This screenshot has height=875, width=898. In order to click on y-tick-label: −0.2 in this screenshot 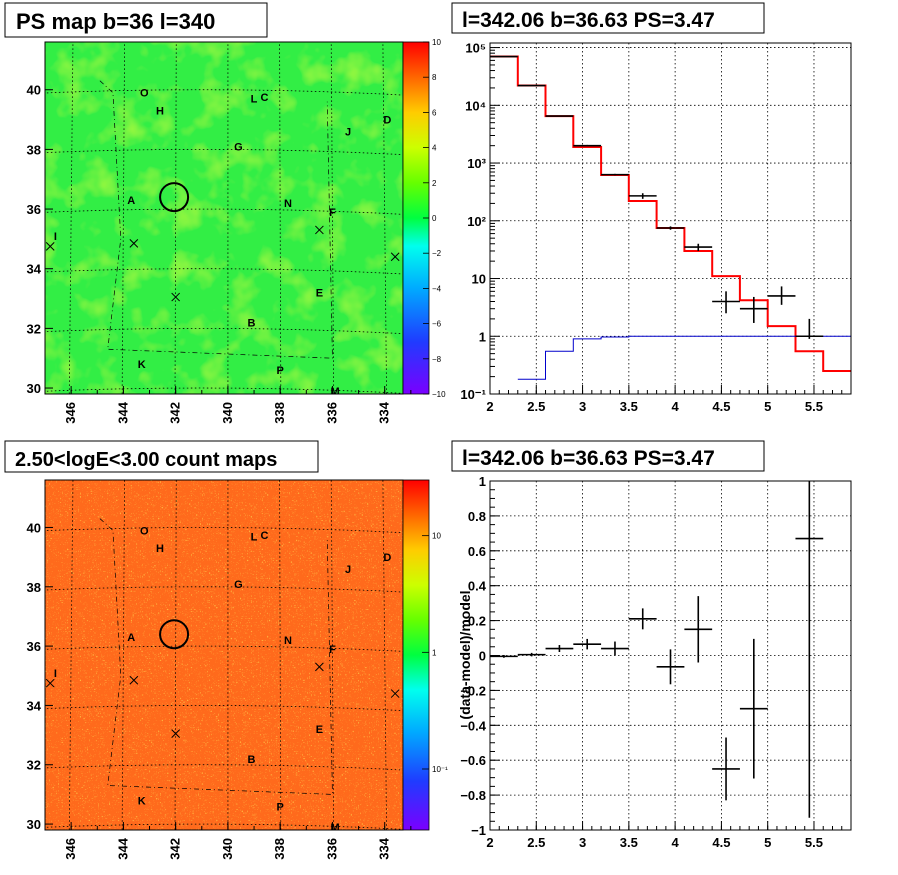, I will do `click(473, 690)`.